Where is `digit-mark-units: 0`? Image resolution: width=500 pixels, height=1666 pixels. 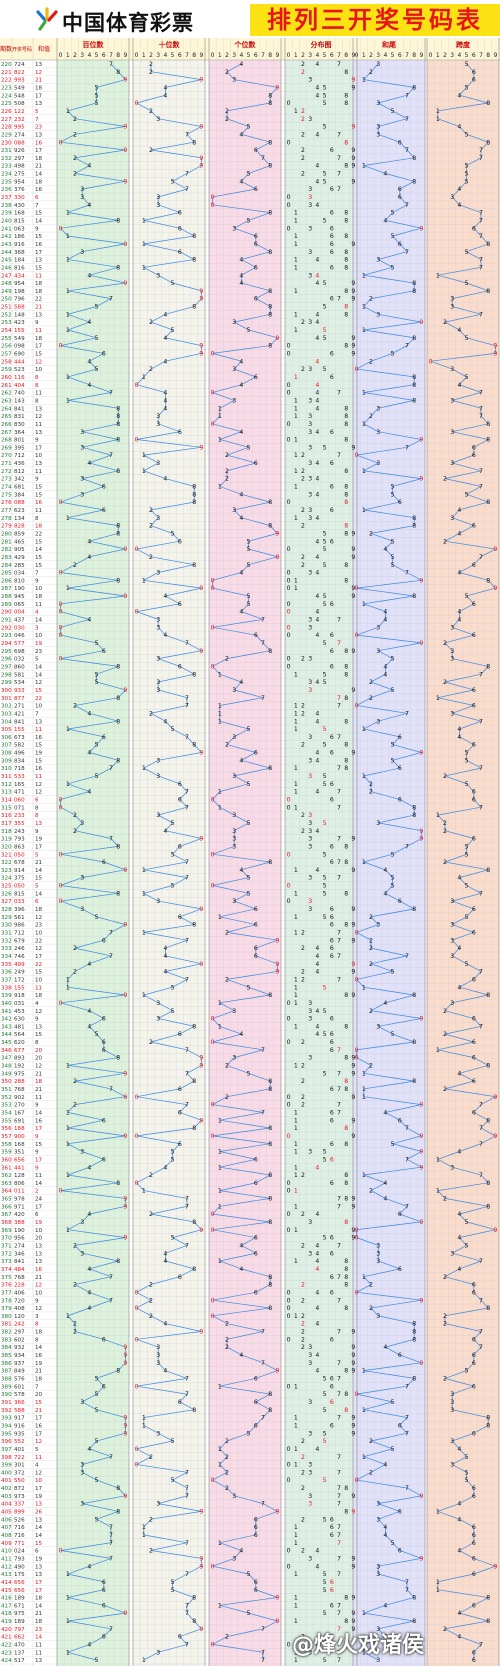
digit-mark-units: 0 is located at coordinates (213, 1316).